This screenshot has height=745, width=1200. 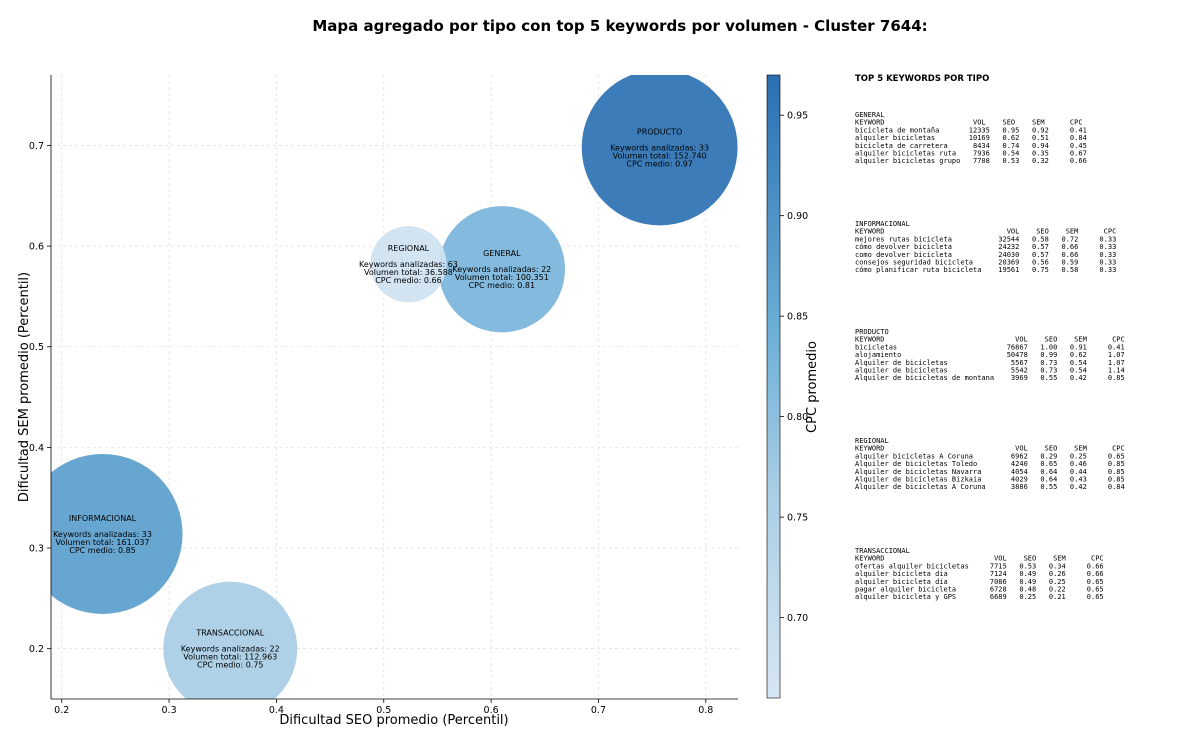 What do you see at coordinates (24, 387) in the screenshot?
I see `y-axis-label: Dificultad SEM promedio (Percentil)` at bounding box center [24, 387].